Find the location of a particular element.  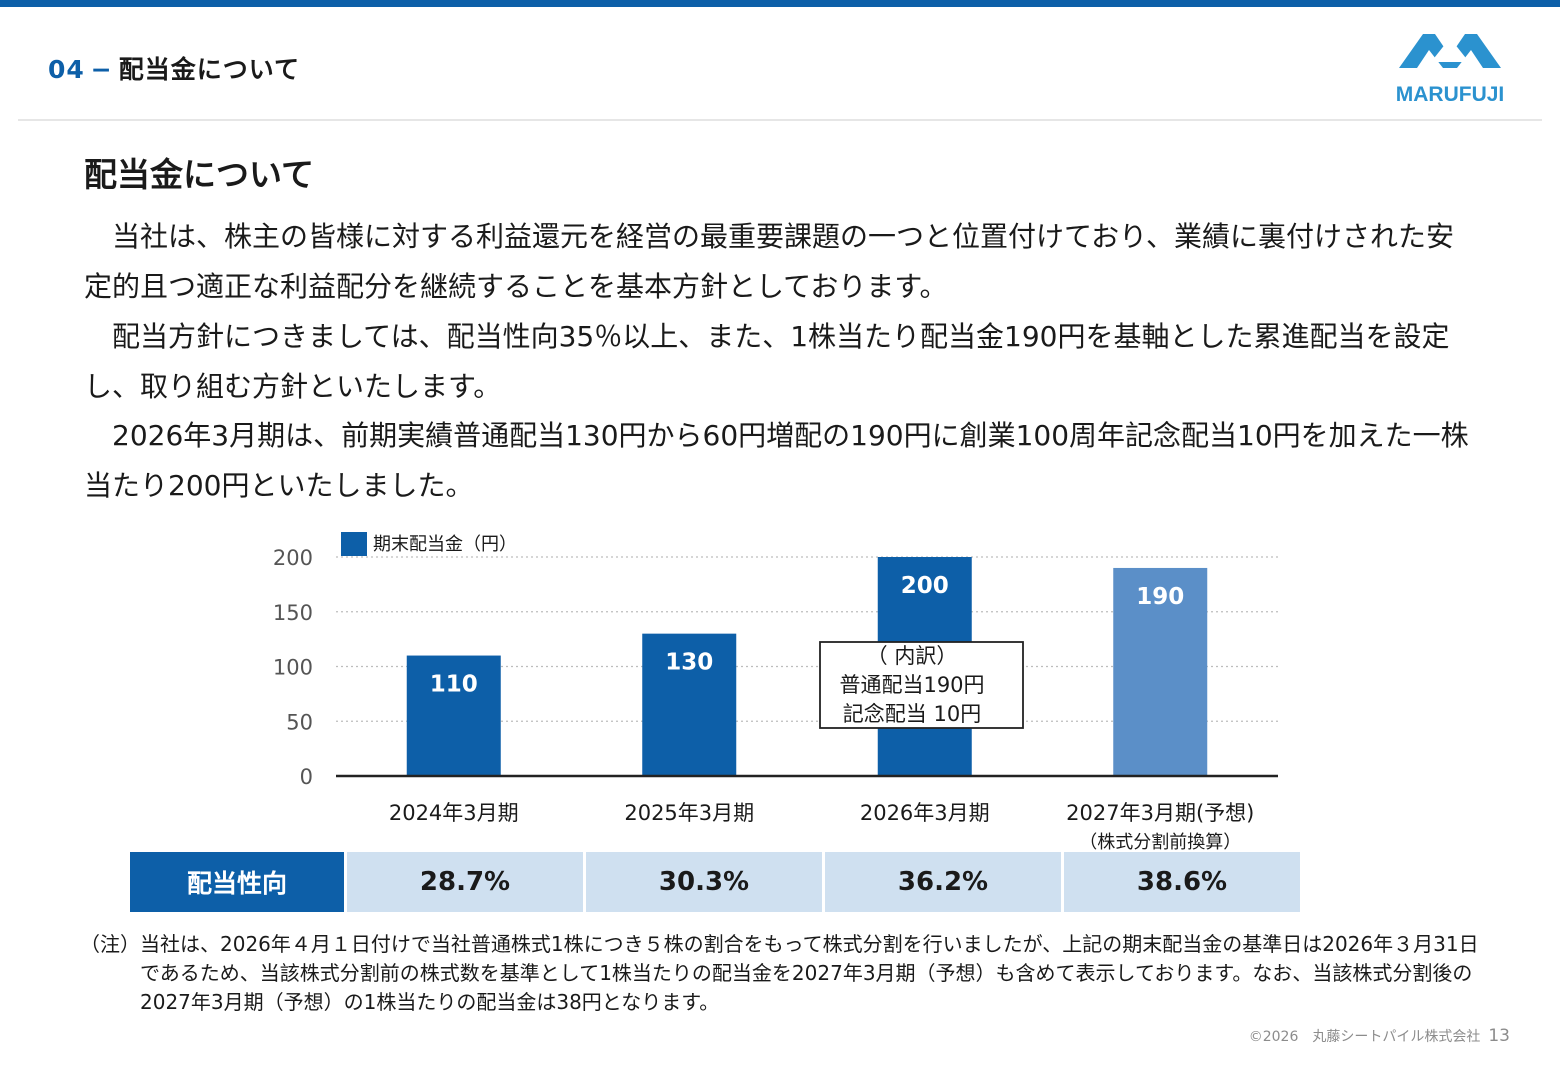

x-tick-label: 2025年3月期 is located at coordinates (689, 813).